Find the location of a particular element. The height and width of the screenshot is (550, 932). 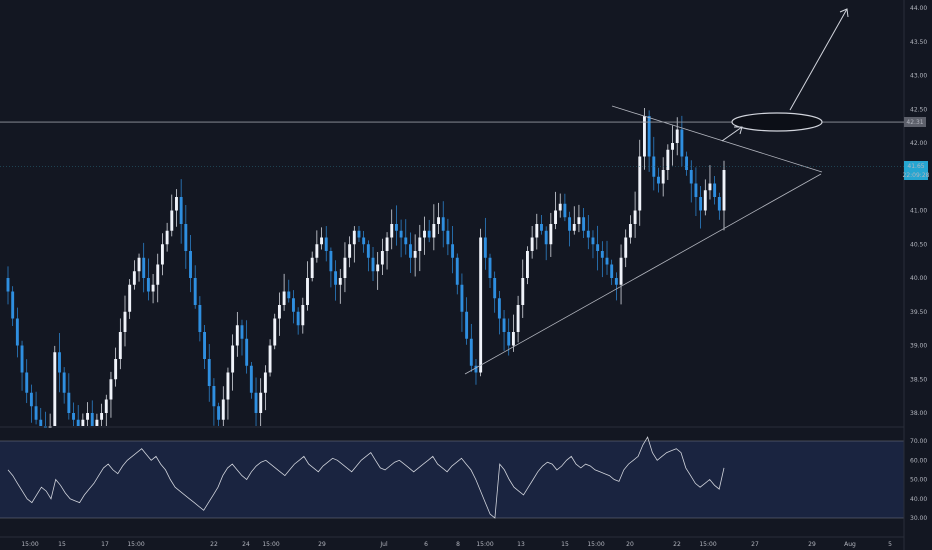

oscillator-tick: 60.00 is located at coordinates (918, 460).